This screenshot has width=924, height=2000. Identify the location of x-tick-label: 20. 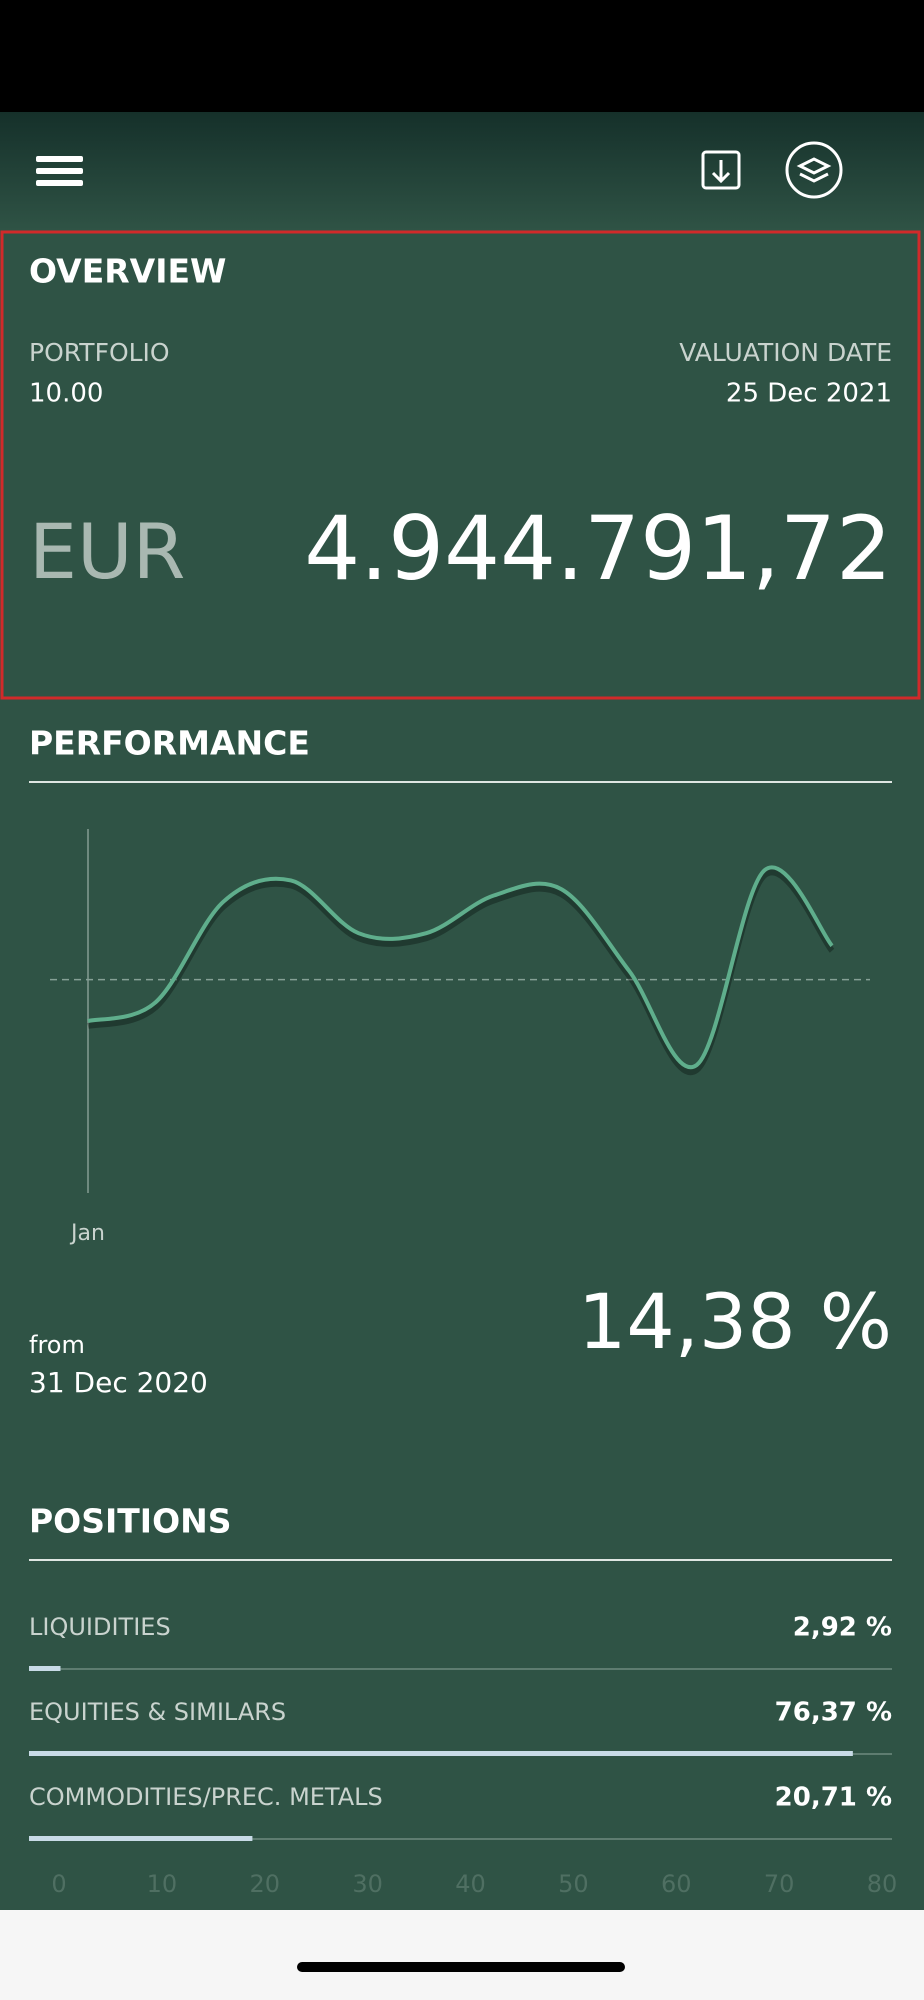
(264, 1884).